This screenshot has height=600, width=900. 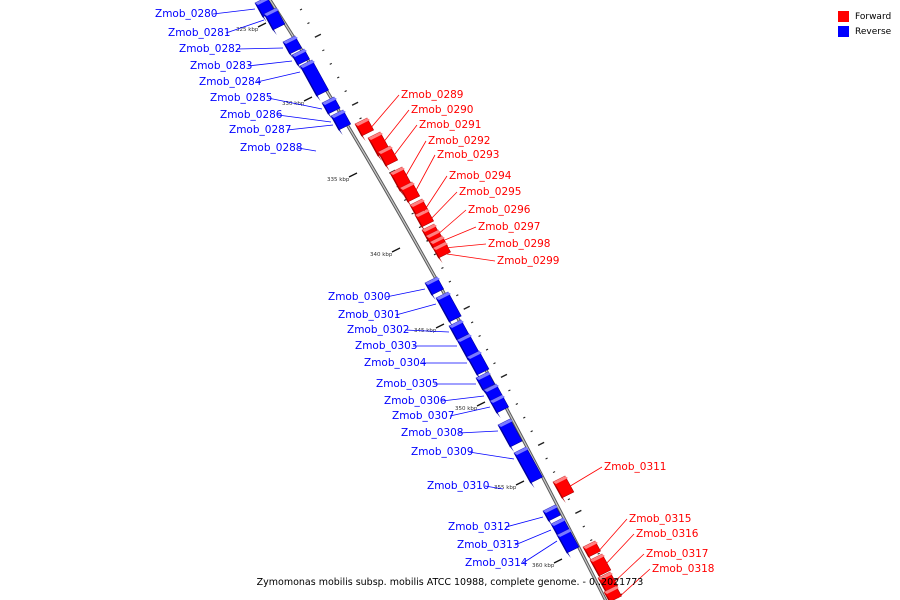 What do you see at coordinates (479, 527) in the screenshot?
I see `gene-label: Zmob_0312` at bounding box center [479, 527].